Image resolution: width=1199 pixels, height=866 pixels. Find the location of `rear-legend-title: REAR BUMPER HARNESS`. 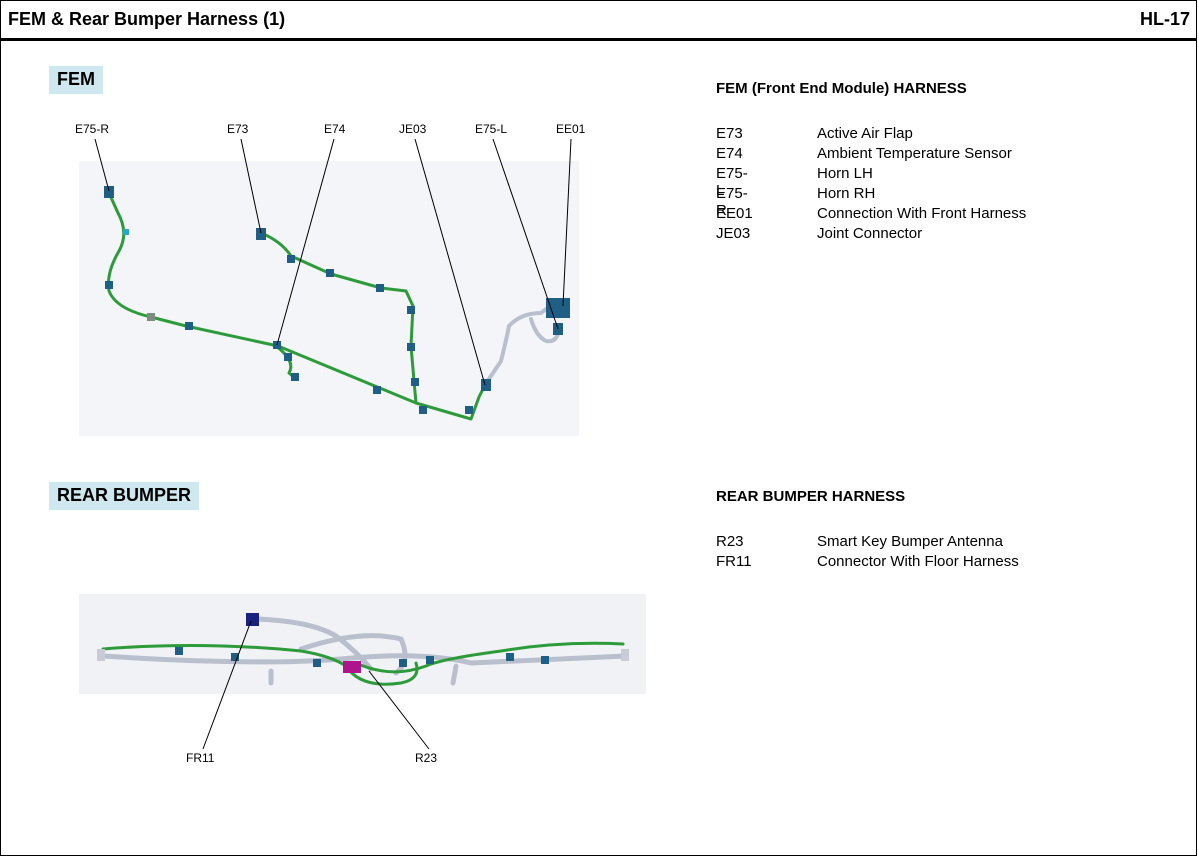

rear-legend-title: REAR BUMPER HARNESS is located at coordinates (811, 496).